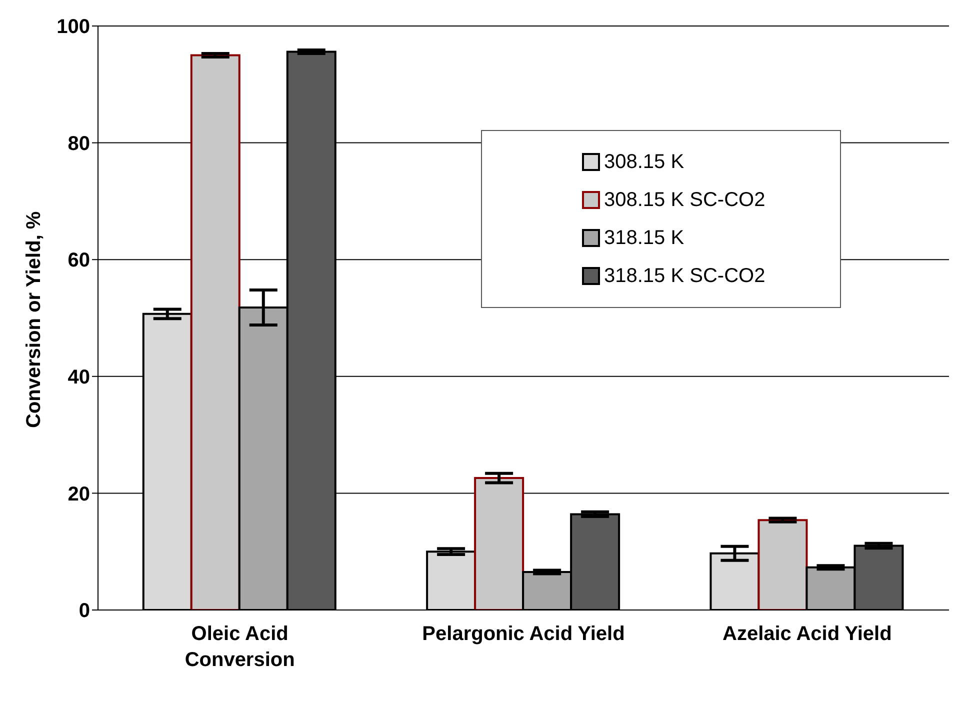 The width and height of the screenshot is (969, 702). Describe the element at coordinates (73, 27) in the screenshot. I see `y-tick-label: 100` at that location.